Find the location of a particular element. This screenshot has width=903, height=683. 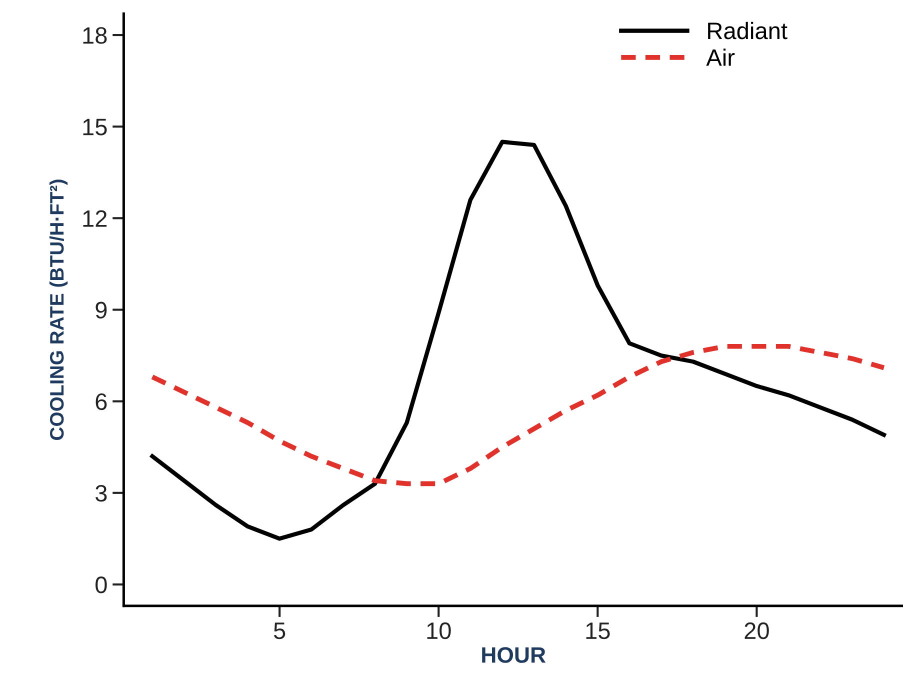

x-axis-title: HOUR is located at coordinates (514, 655).